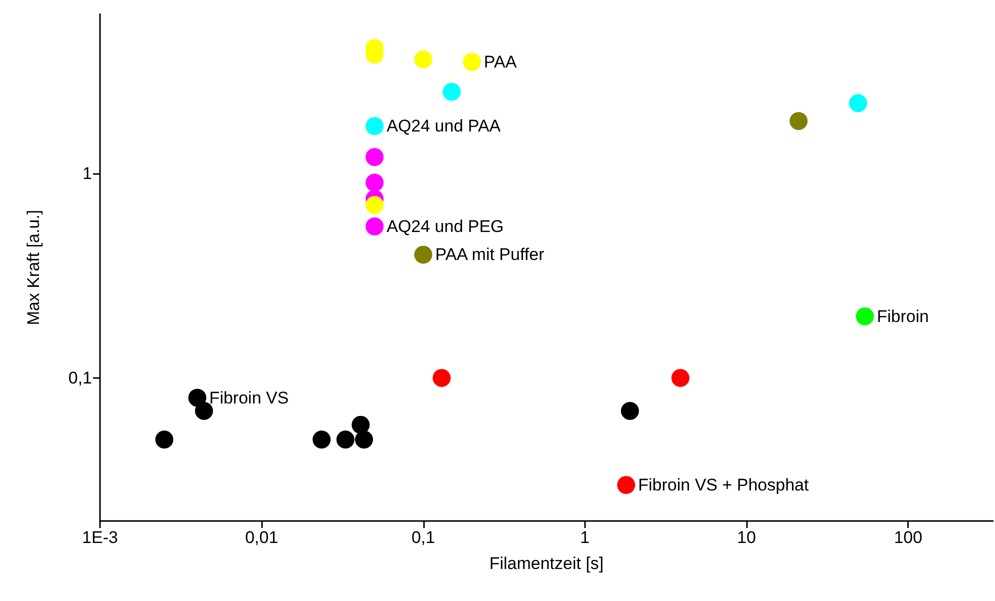  What do you see at coordinates (423, 537) in the screenshot?
I see `x-tick-label: 0,1` at bounding box center [423, 537].